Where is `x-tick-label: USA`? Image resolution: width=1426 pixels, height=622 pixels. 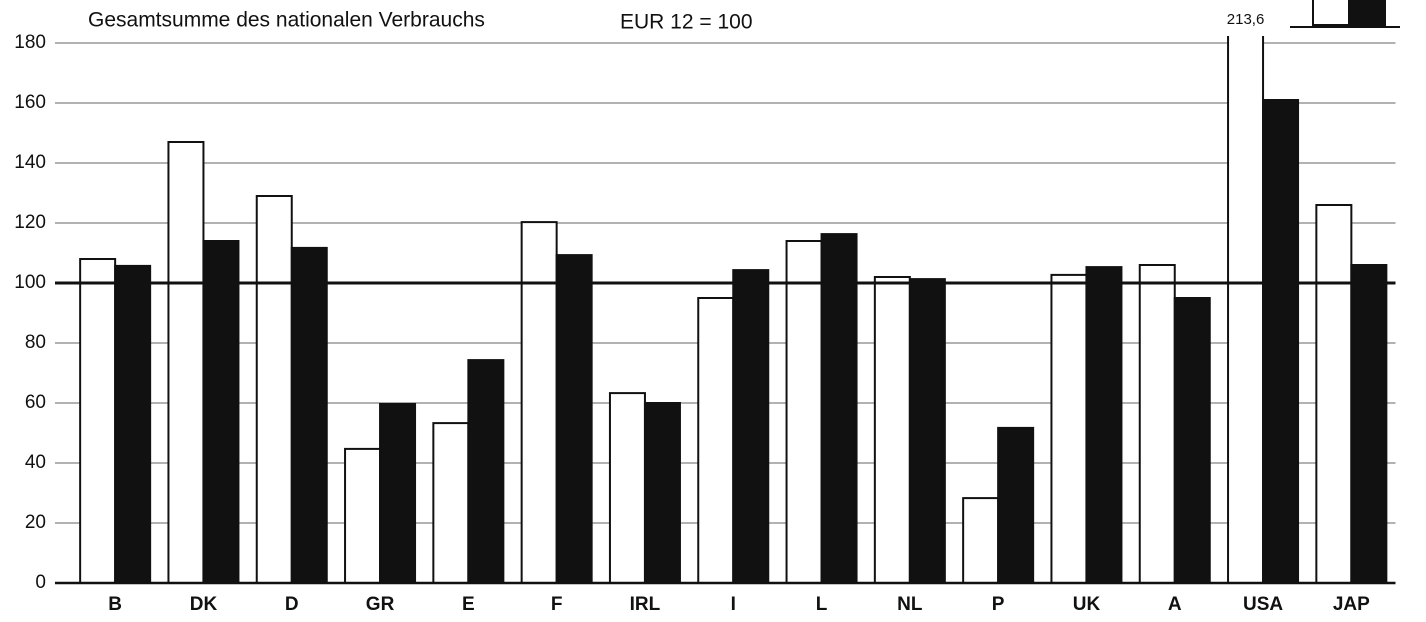 x-tick-label: USA is located at coordinates (1263, 604).